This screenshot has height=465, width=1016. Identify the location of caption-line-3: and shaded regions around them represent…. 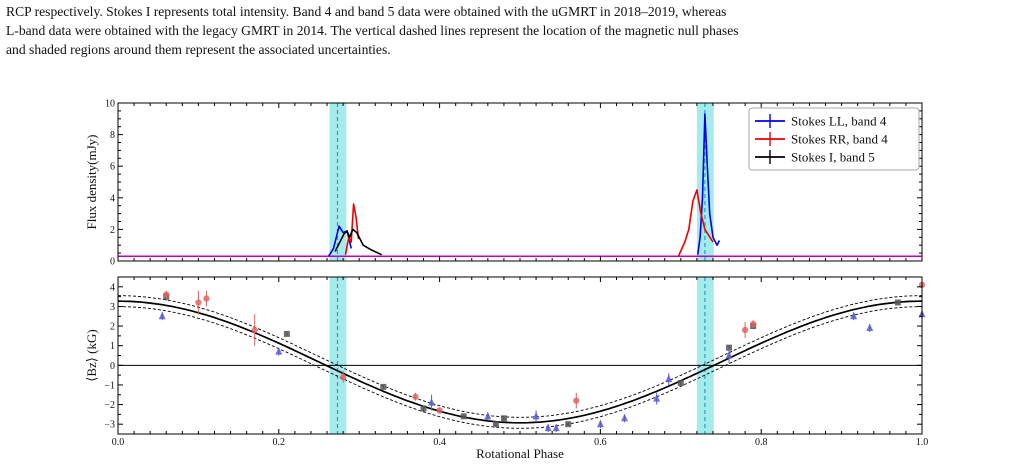
(198, 49).